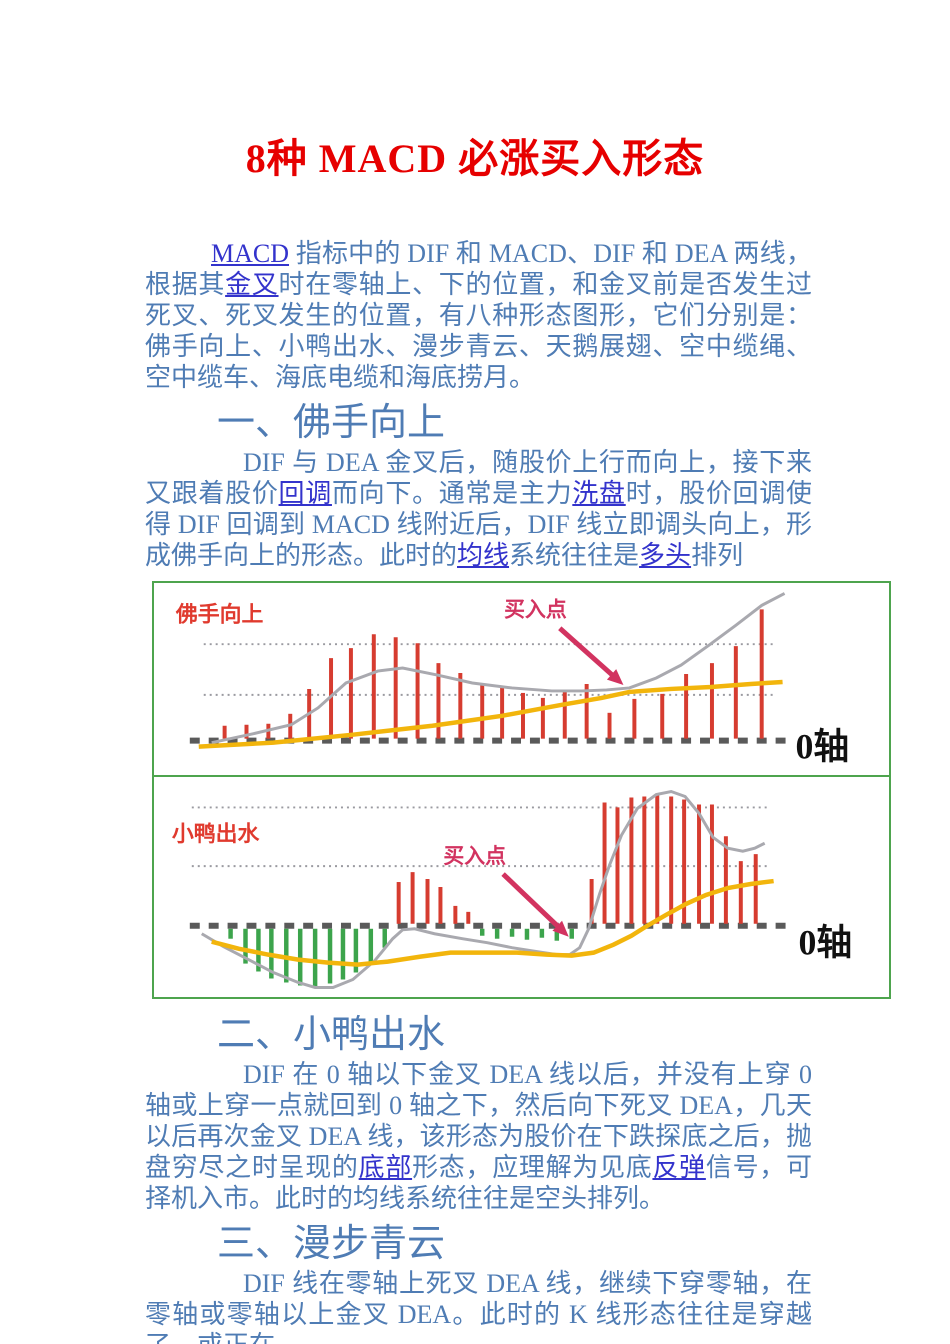 This screenshot has width=950, height=1344. What do you see at coordinates (532, 1167) in the screenshot?
I see `text-run: 形态，应理解为见底` at bounding box center [532, 1167].